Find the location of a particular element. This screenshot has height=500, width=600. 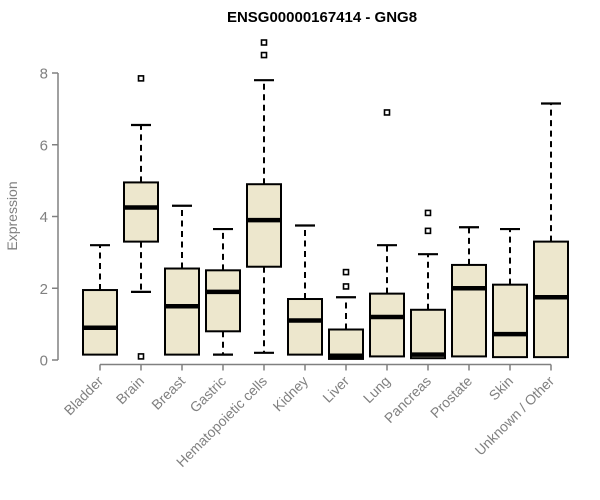

box-gastric is located at coordinates (223, 301).